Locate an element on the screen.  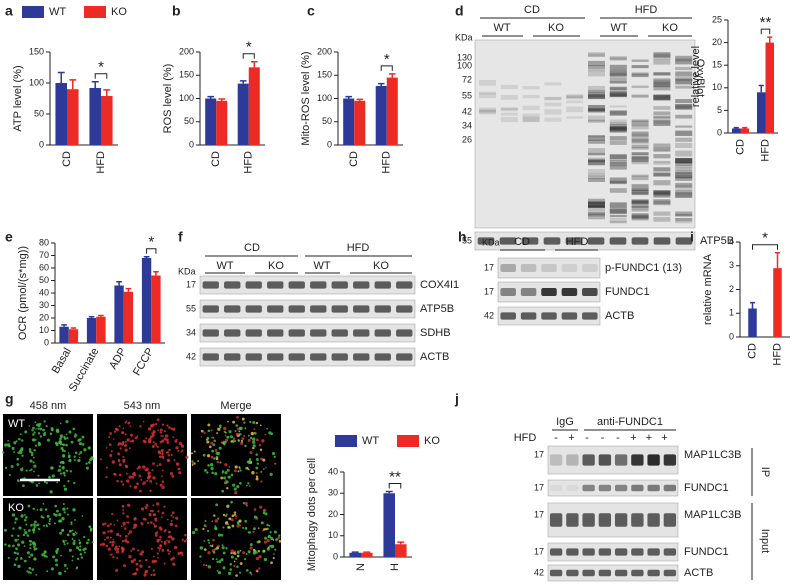
legend-label: KO is located at coordinates (119, 12).